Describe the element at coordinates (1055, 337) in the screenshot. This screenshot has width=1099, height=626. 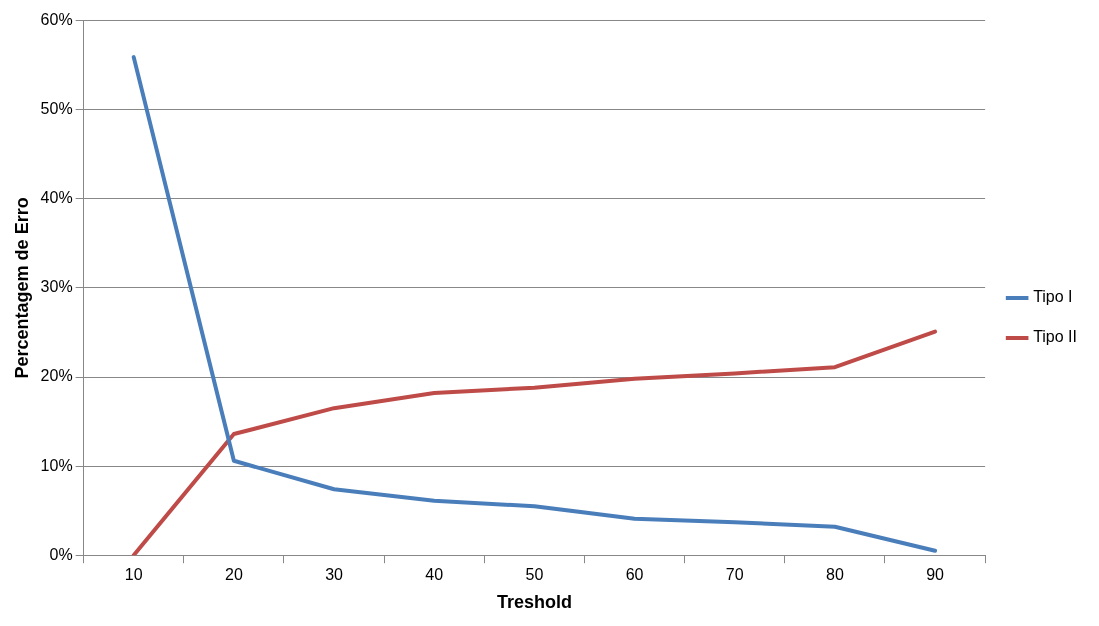
I see `legend-label: Tipo II` at that location.